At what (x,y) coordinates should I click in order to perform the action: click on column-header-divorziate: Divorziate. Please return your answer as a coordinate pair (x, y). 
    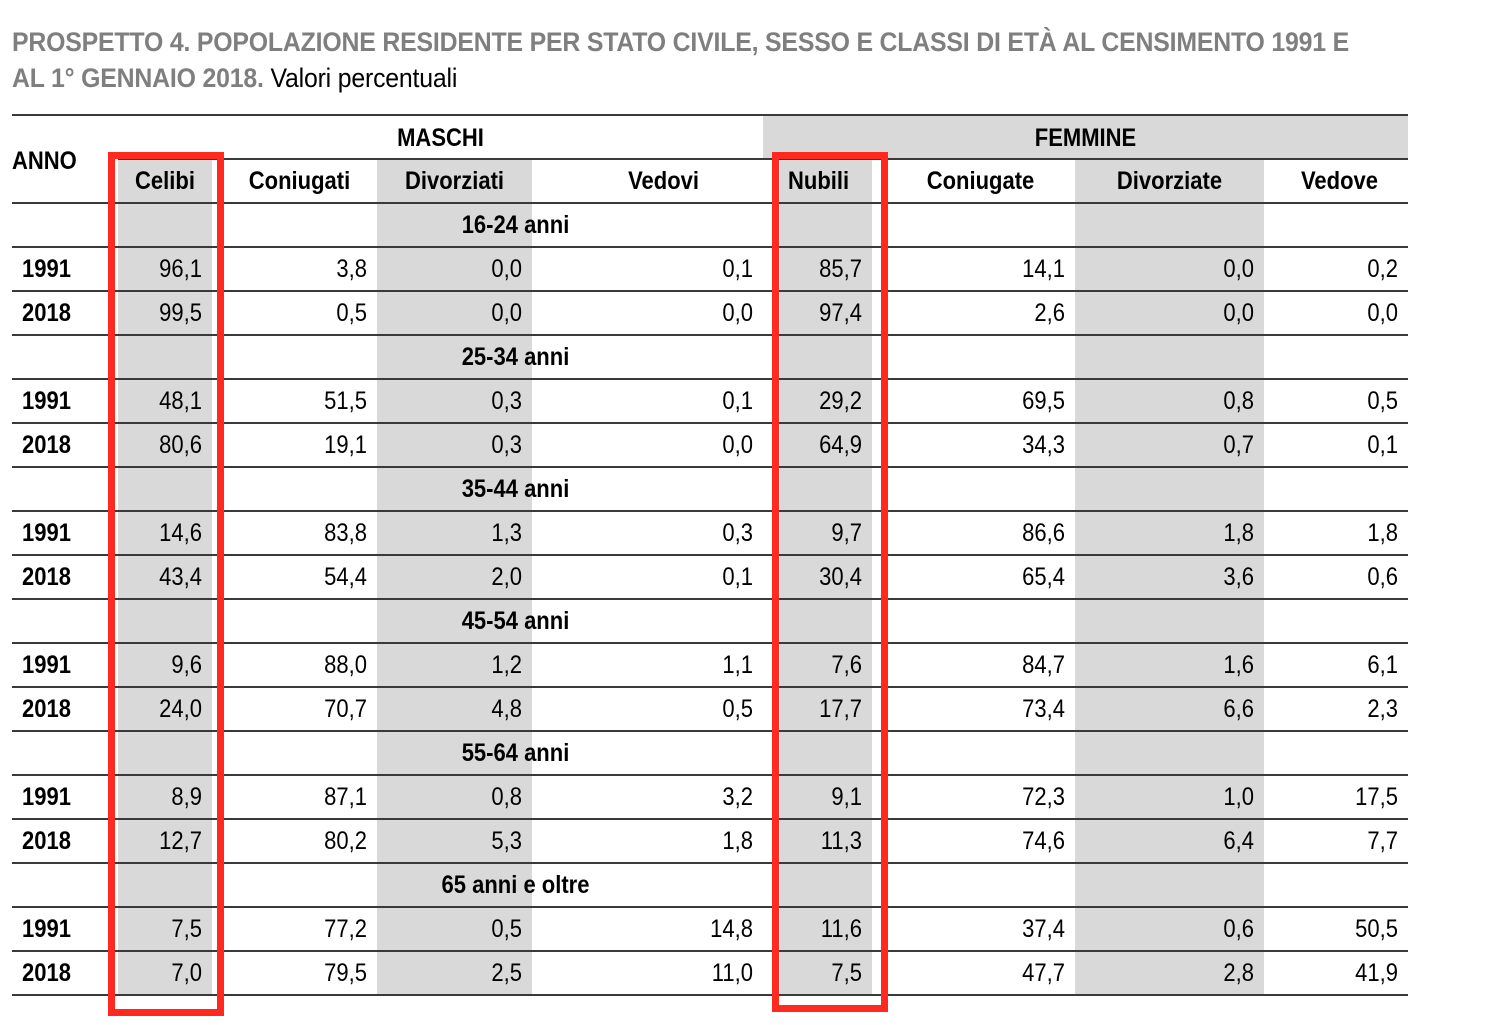
    Looking at the image, I should click on (1169, 181).